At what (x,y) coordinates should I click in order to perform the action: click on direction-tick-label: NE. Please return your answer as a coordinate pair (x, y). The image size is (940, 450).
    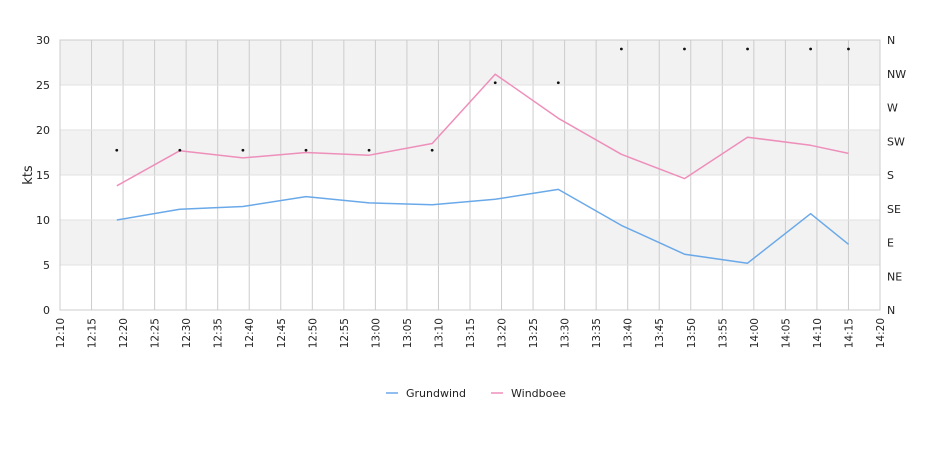
    Looking at the image, I should click on (894, 276).